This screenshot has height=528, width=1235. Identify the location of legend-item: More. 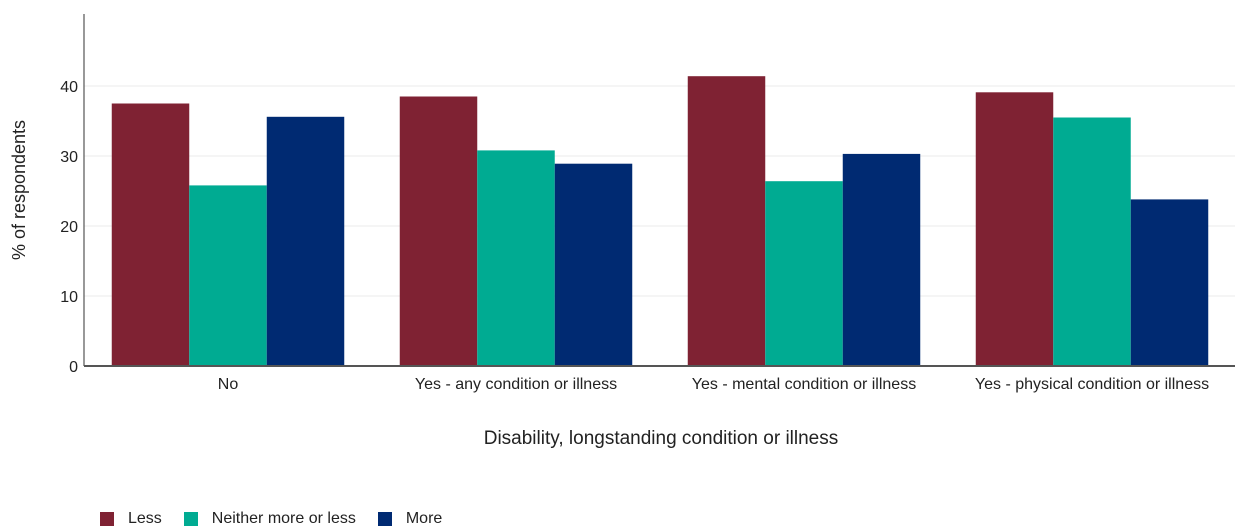
(410, 519).